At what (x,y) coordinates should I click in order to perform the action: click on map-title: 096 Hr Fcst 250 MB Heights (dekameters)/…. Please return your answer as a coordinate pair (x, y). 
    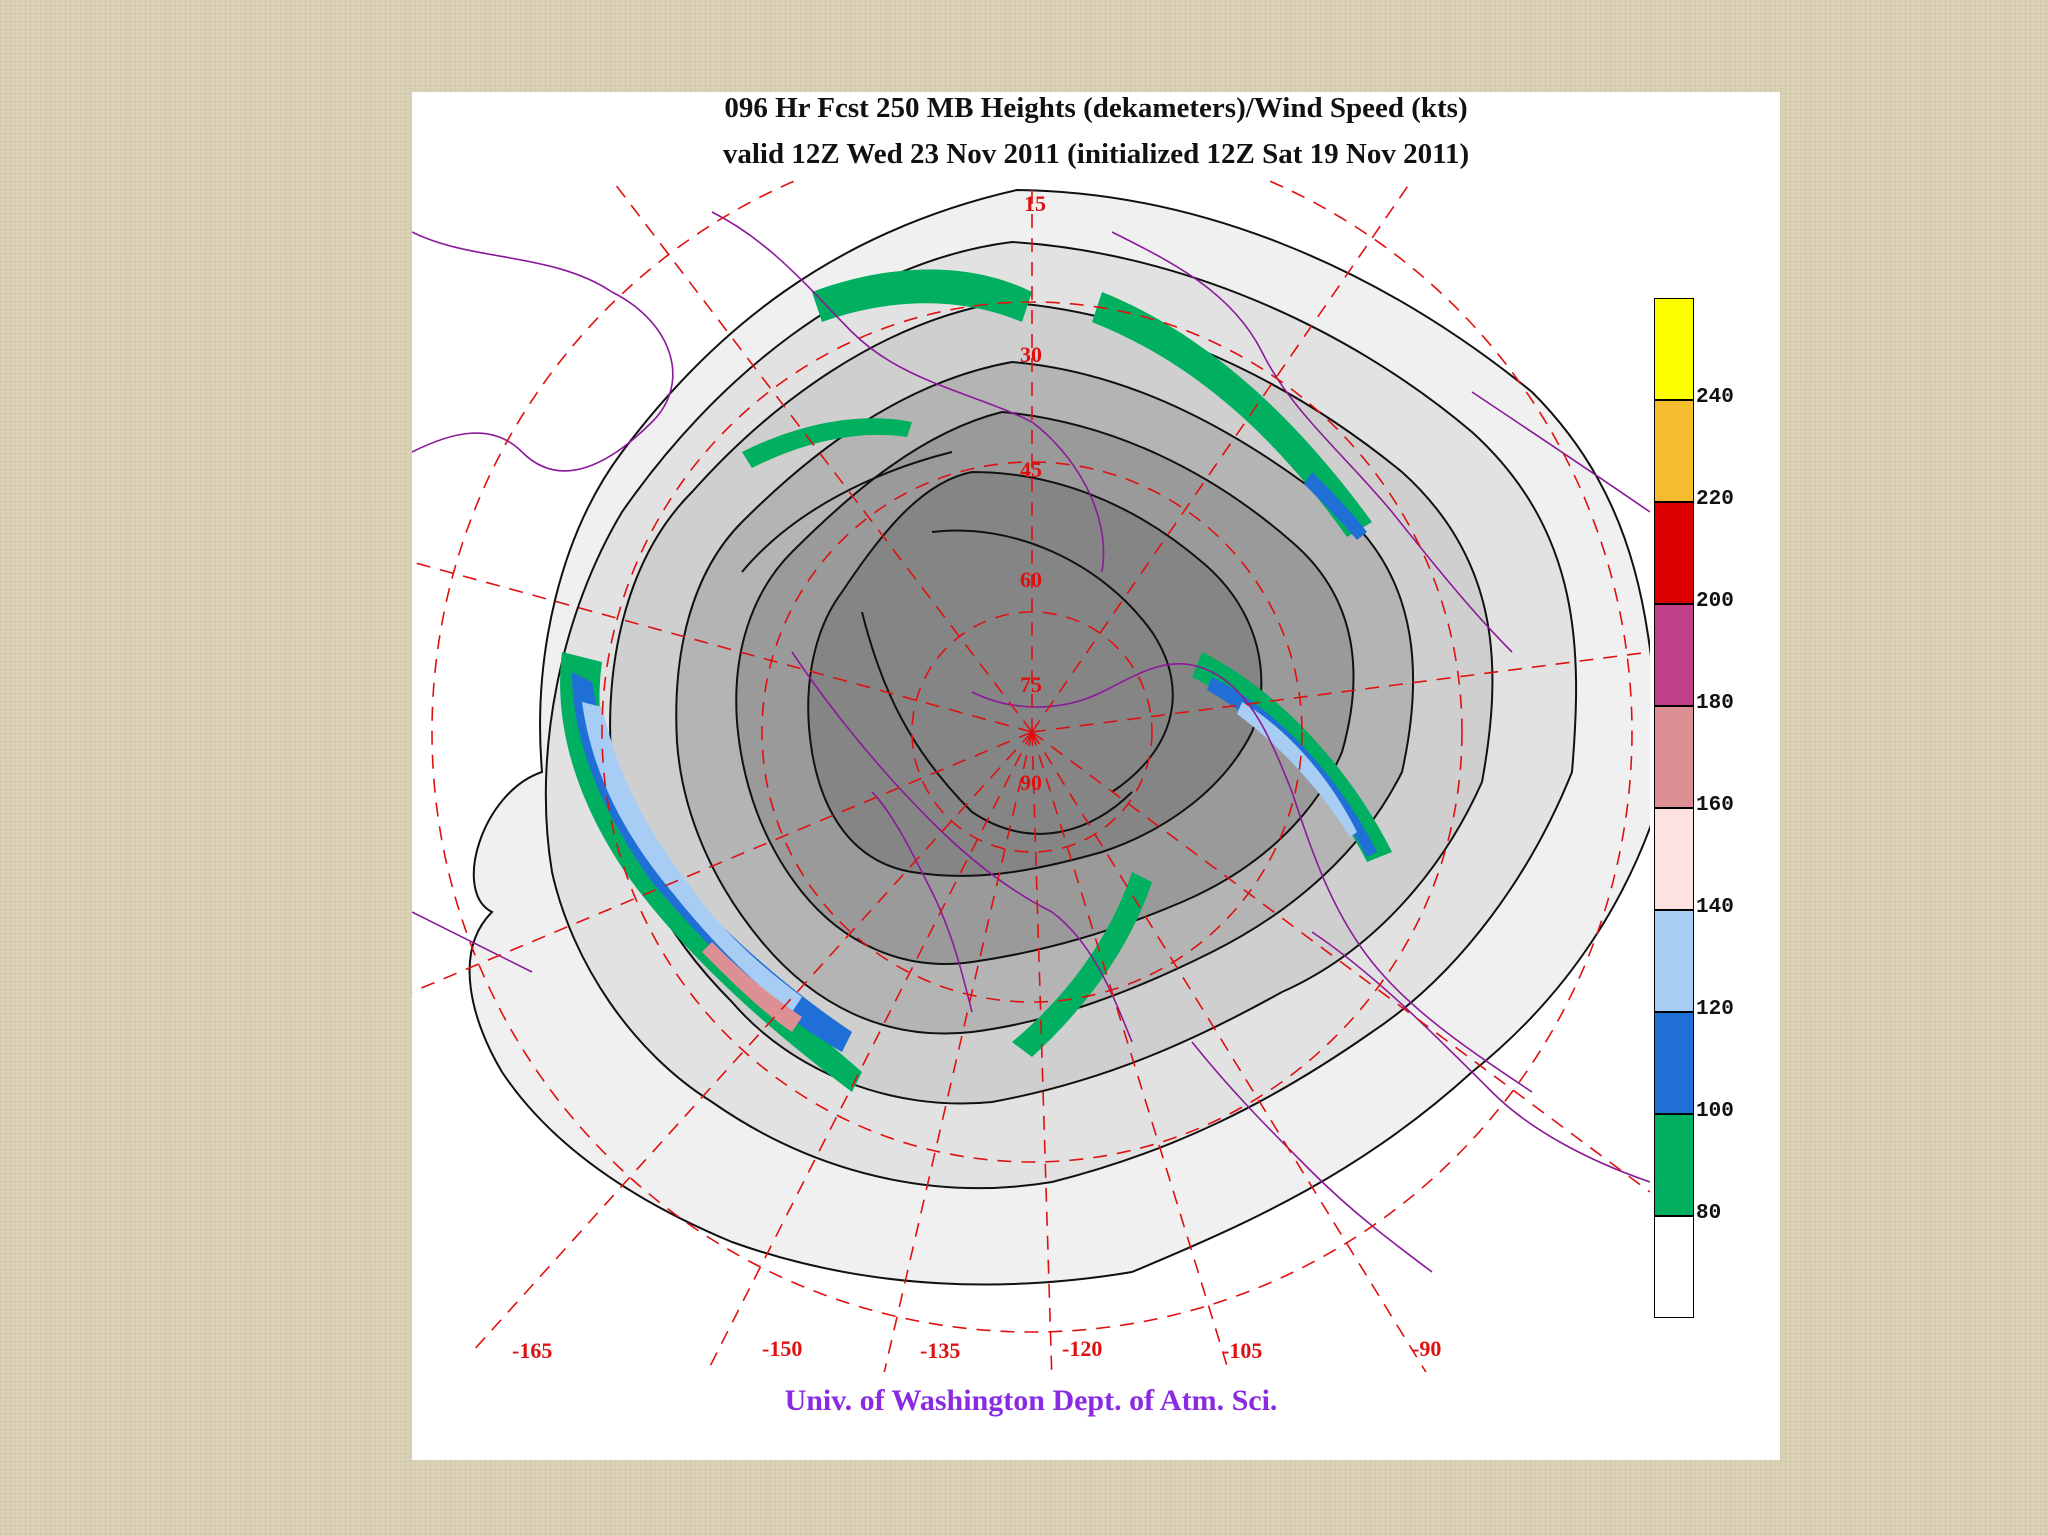
    Looking at the image, I should click on (1096, 108).